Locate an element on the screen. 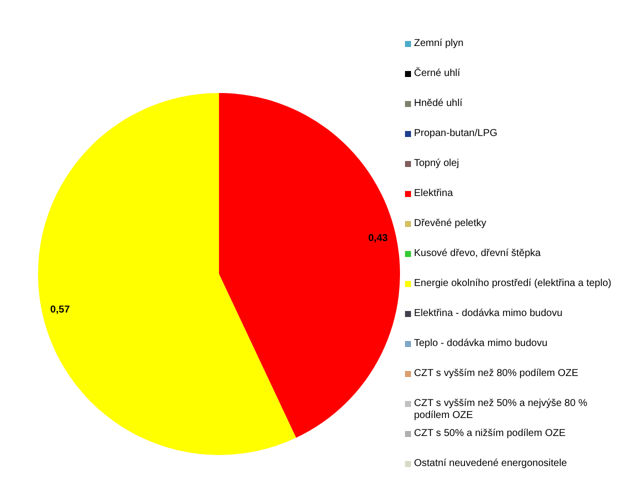 Image resolution: width=617 pixels, height=499 pixels. legend-label: Zemní plyn is located at coordinates (439, 44).